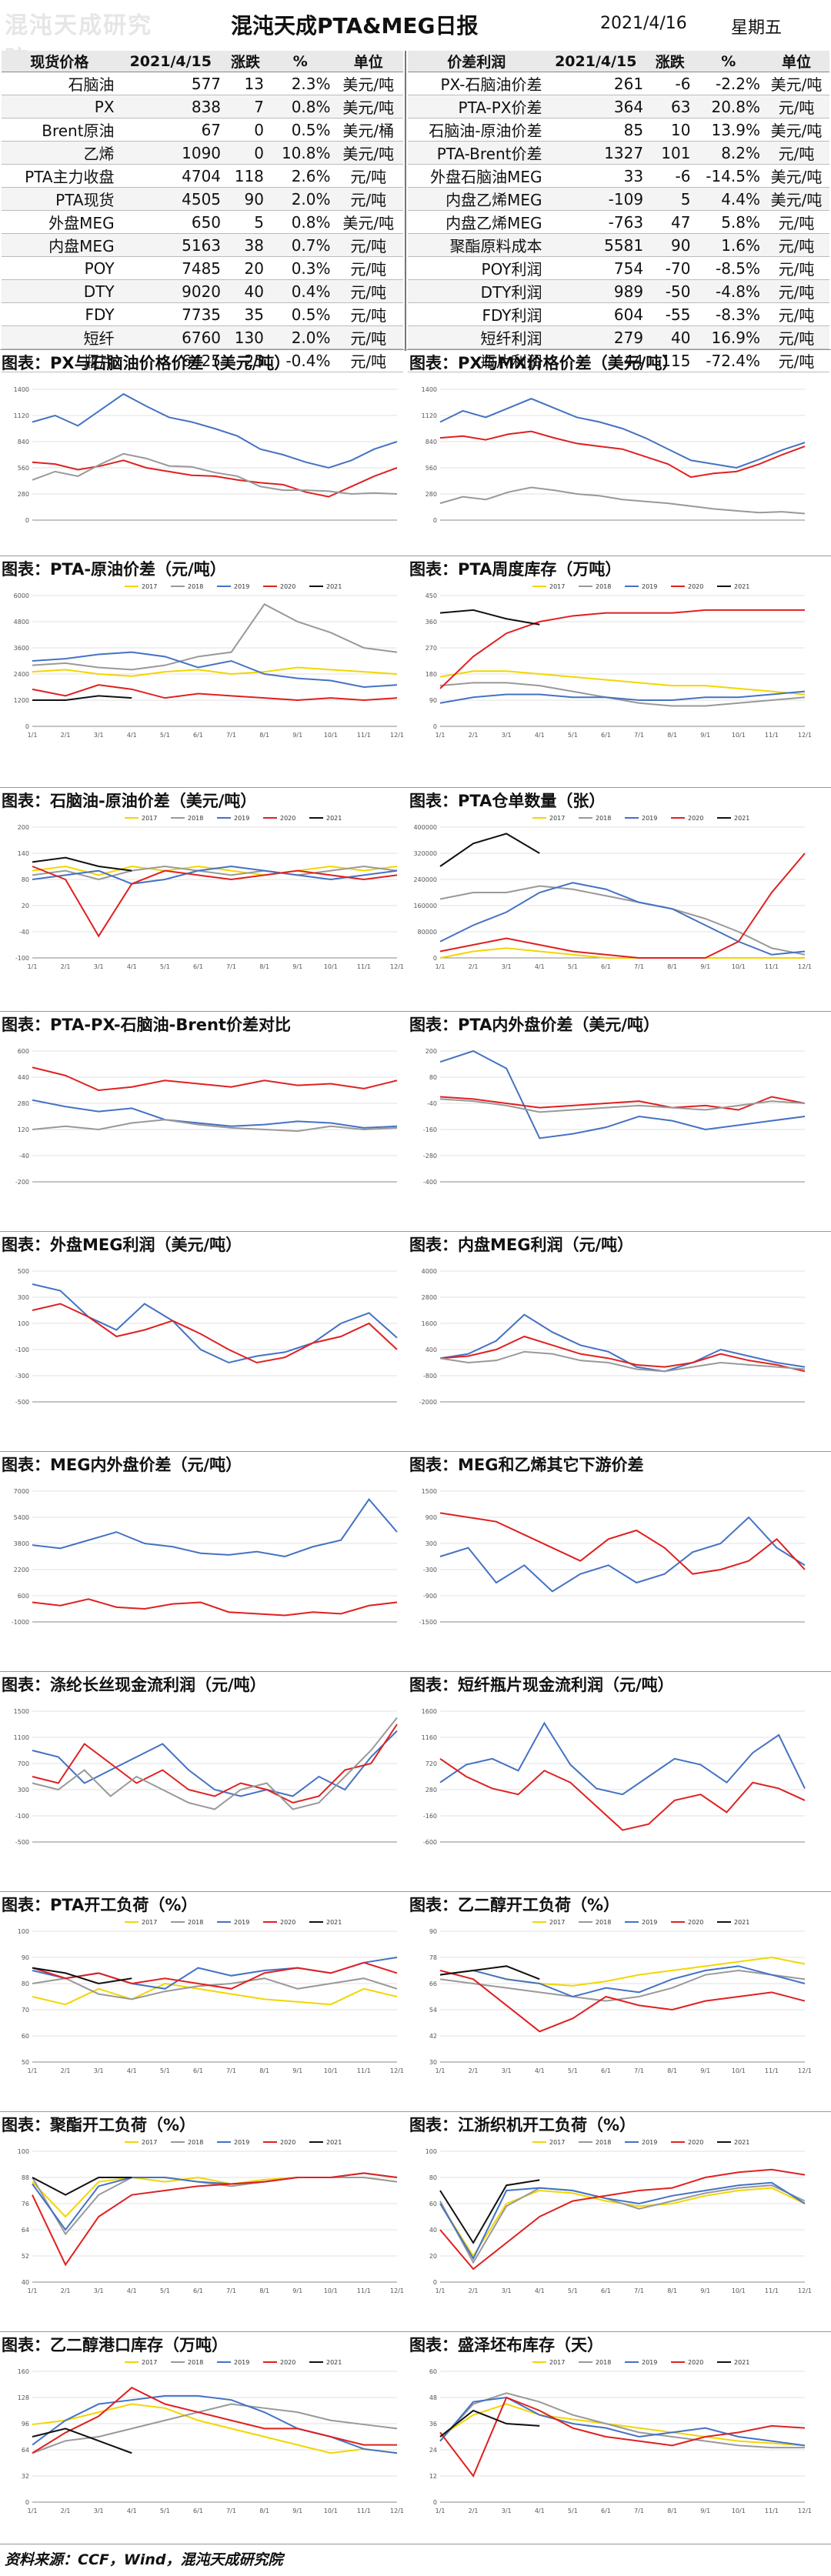 This screenshot has width=831, height=2576. What do you see at coordinates (206, 1777) in the screenshot?
I see `chart-12: -500 -100 300 700 1100 1500` at bounding box center [206, 1777].